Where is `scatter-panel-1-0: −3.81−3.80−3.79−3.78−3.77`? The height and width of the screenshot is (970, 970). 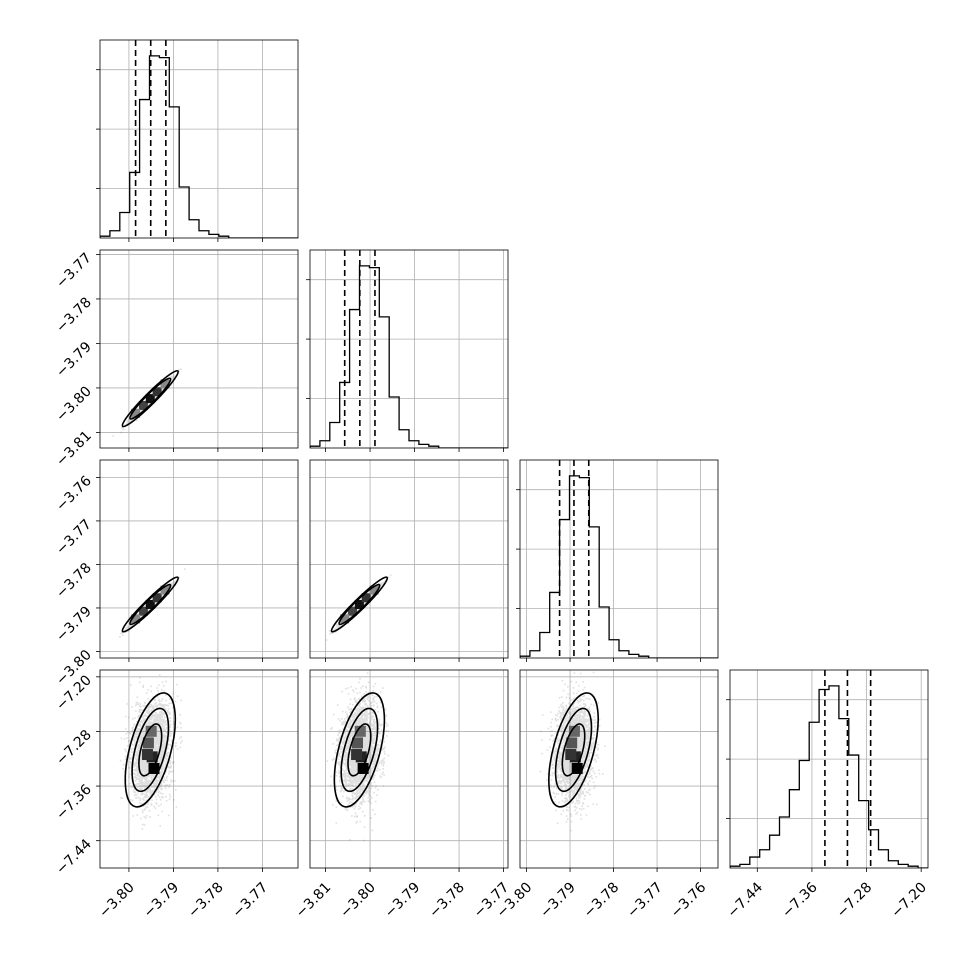 scatter-panel-1-0: −3.81−3.80−3.79−3.78−3.77 is located at coordinates (176, 359).